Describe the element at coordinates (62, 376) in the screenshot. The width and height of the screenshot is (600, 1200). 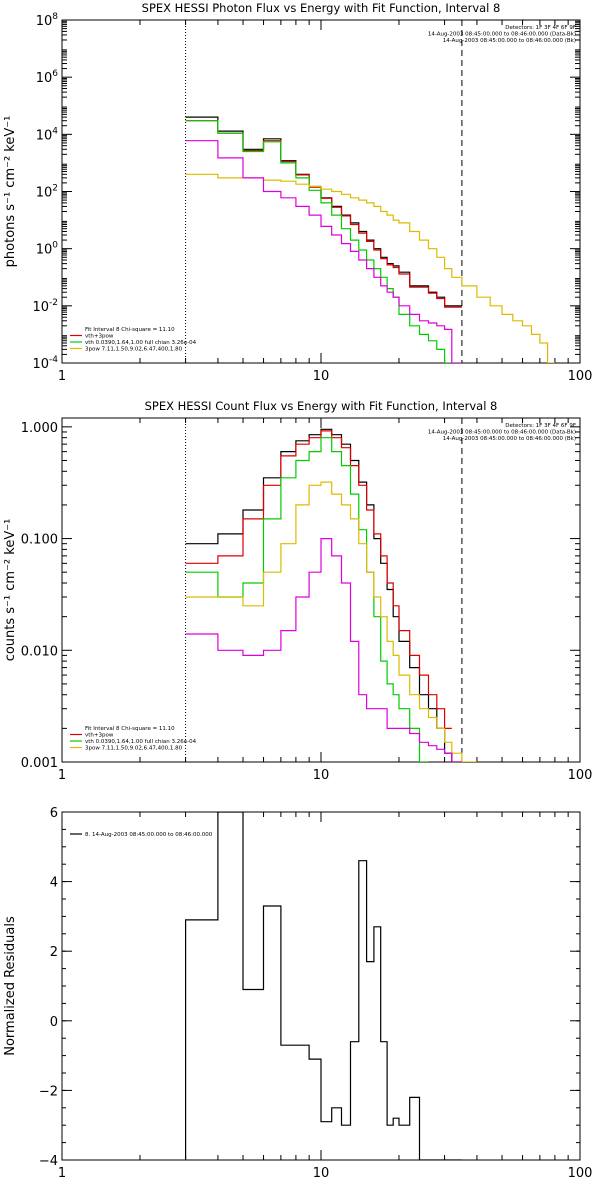
I see `chart-0-x-tick-label: 1` at that location.